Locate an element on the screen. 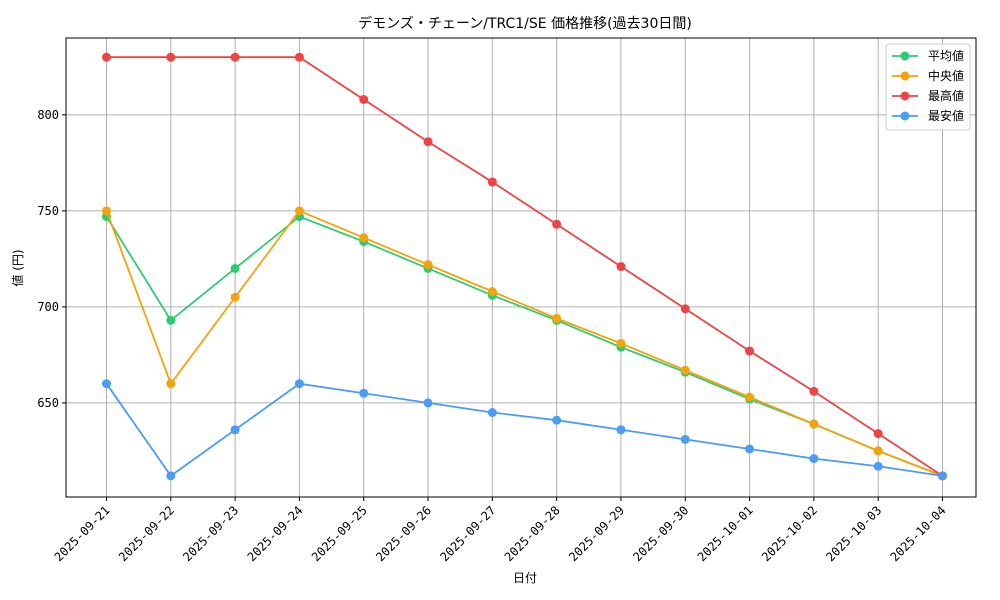  series-line is located at coordinates (524, 430).